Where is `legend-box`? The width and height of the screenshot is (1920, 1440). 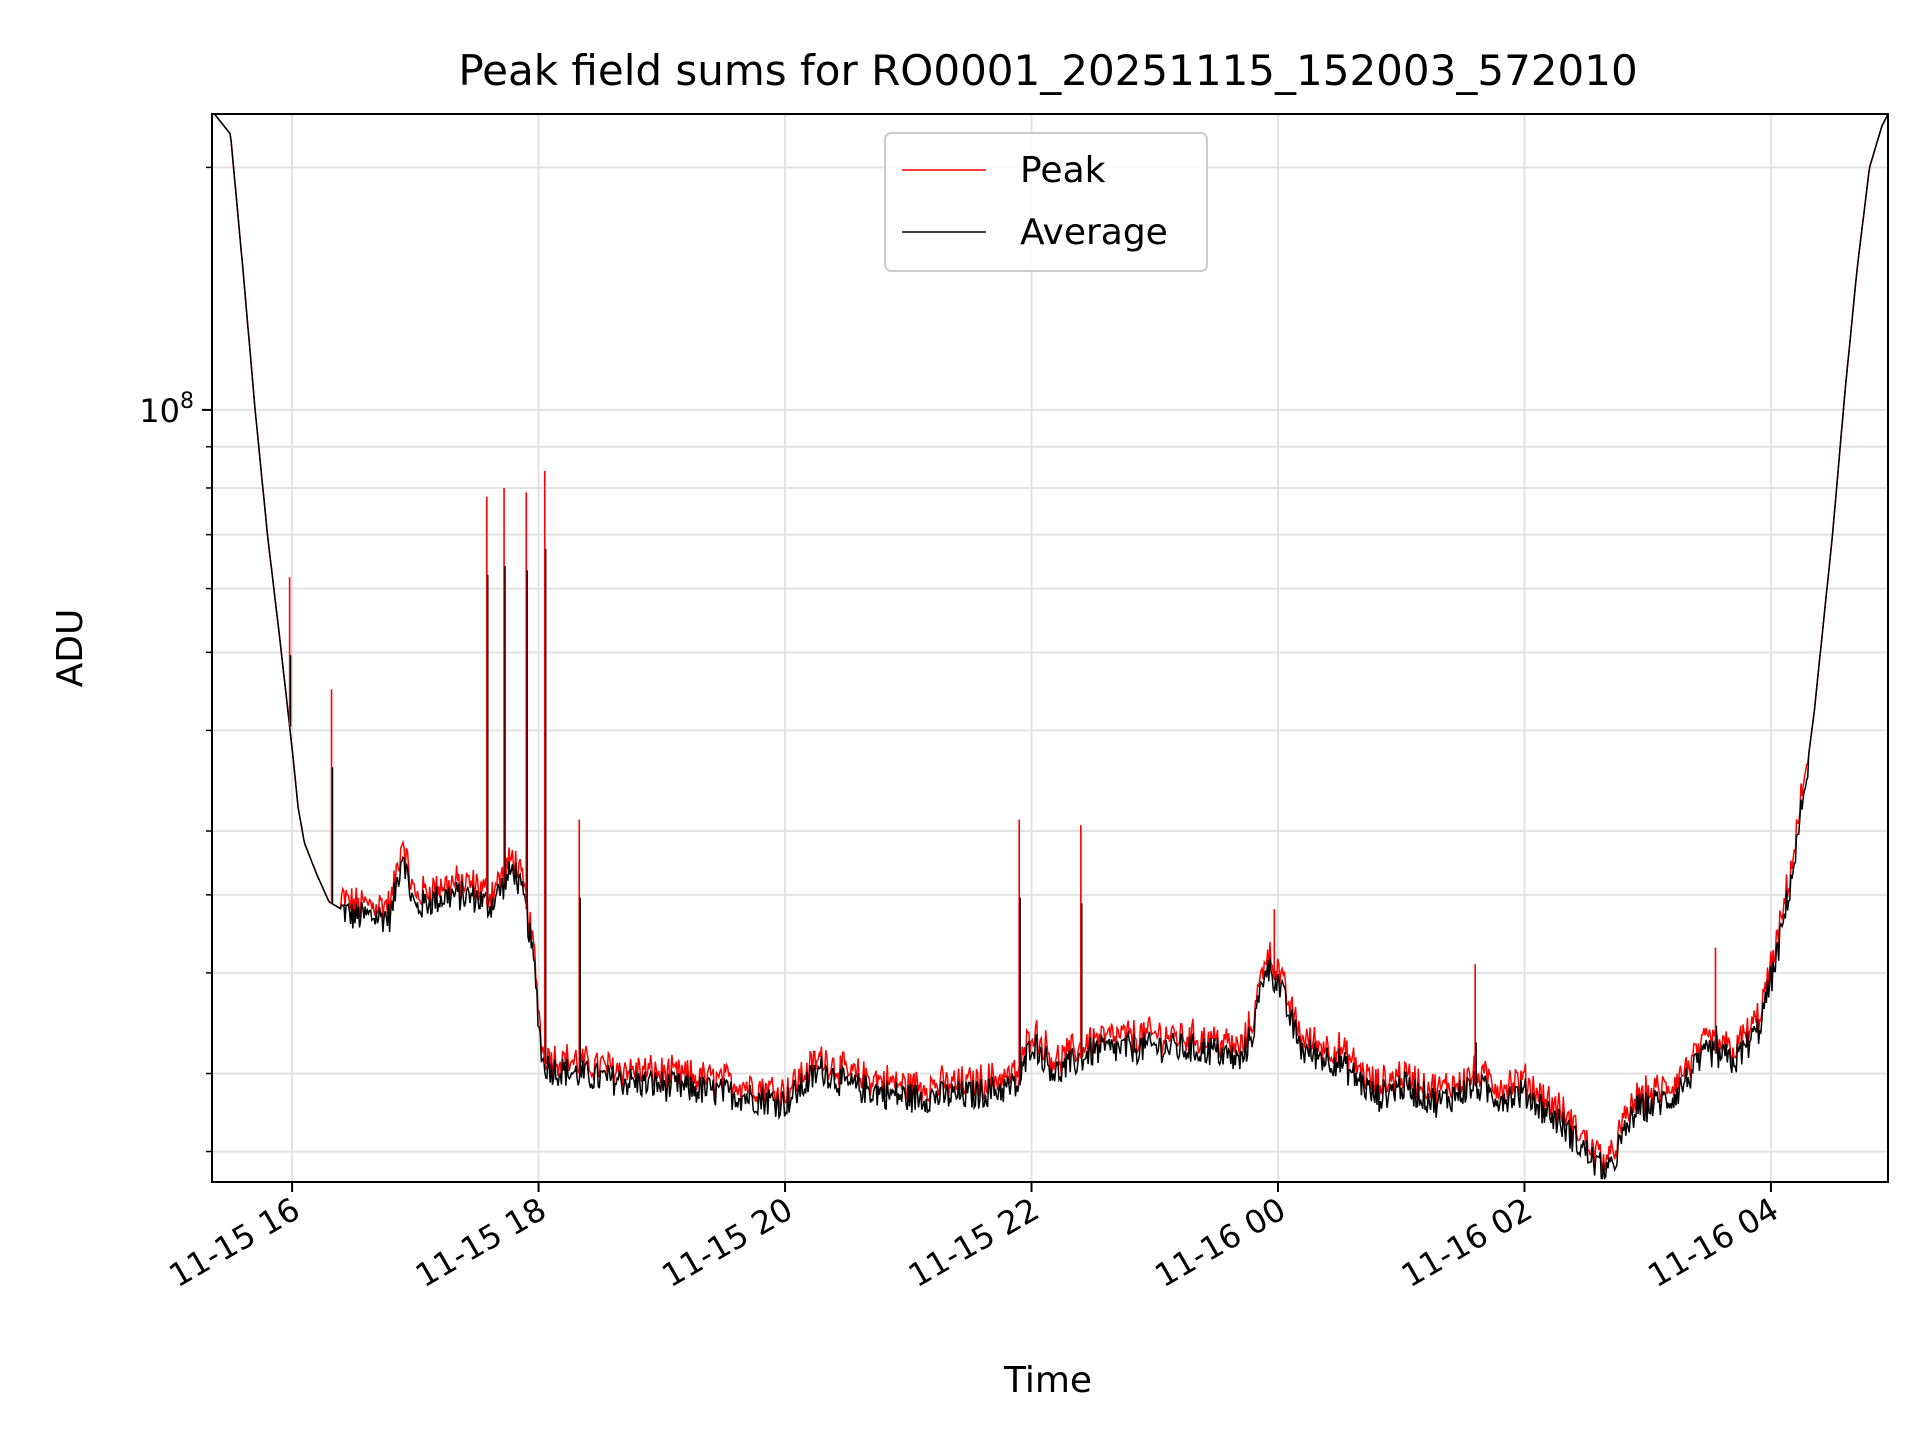
legend-box is located at coordinates (1046, 202).